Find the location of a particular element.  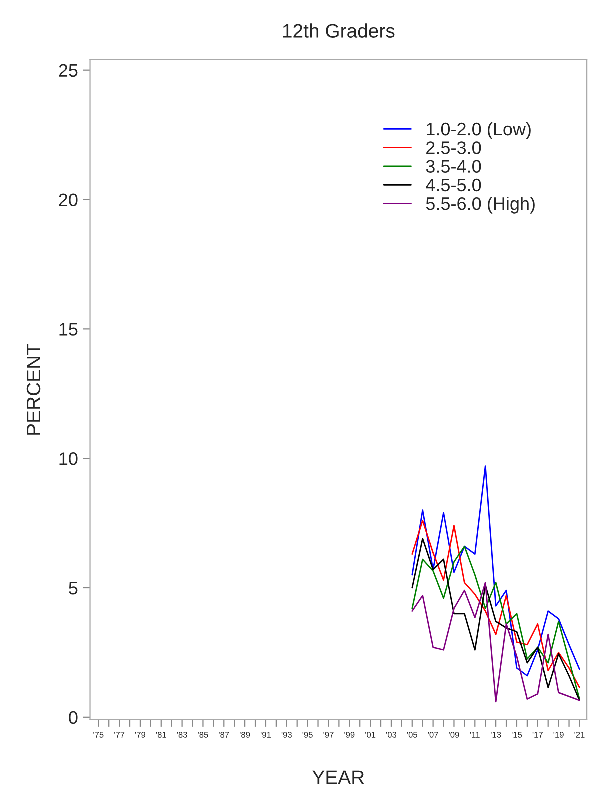

x-tick-label: '95 is located at coordinates (307, 735).